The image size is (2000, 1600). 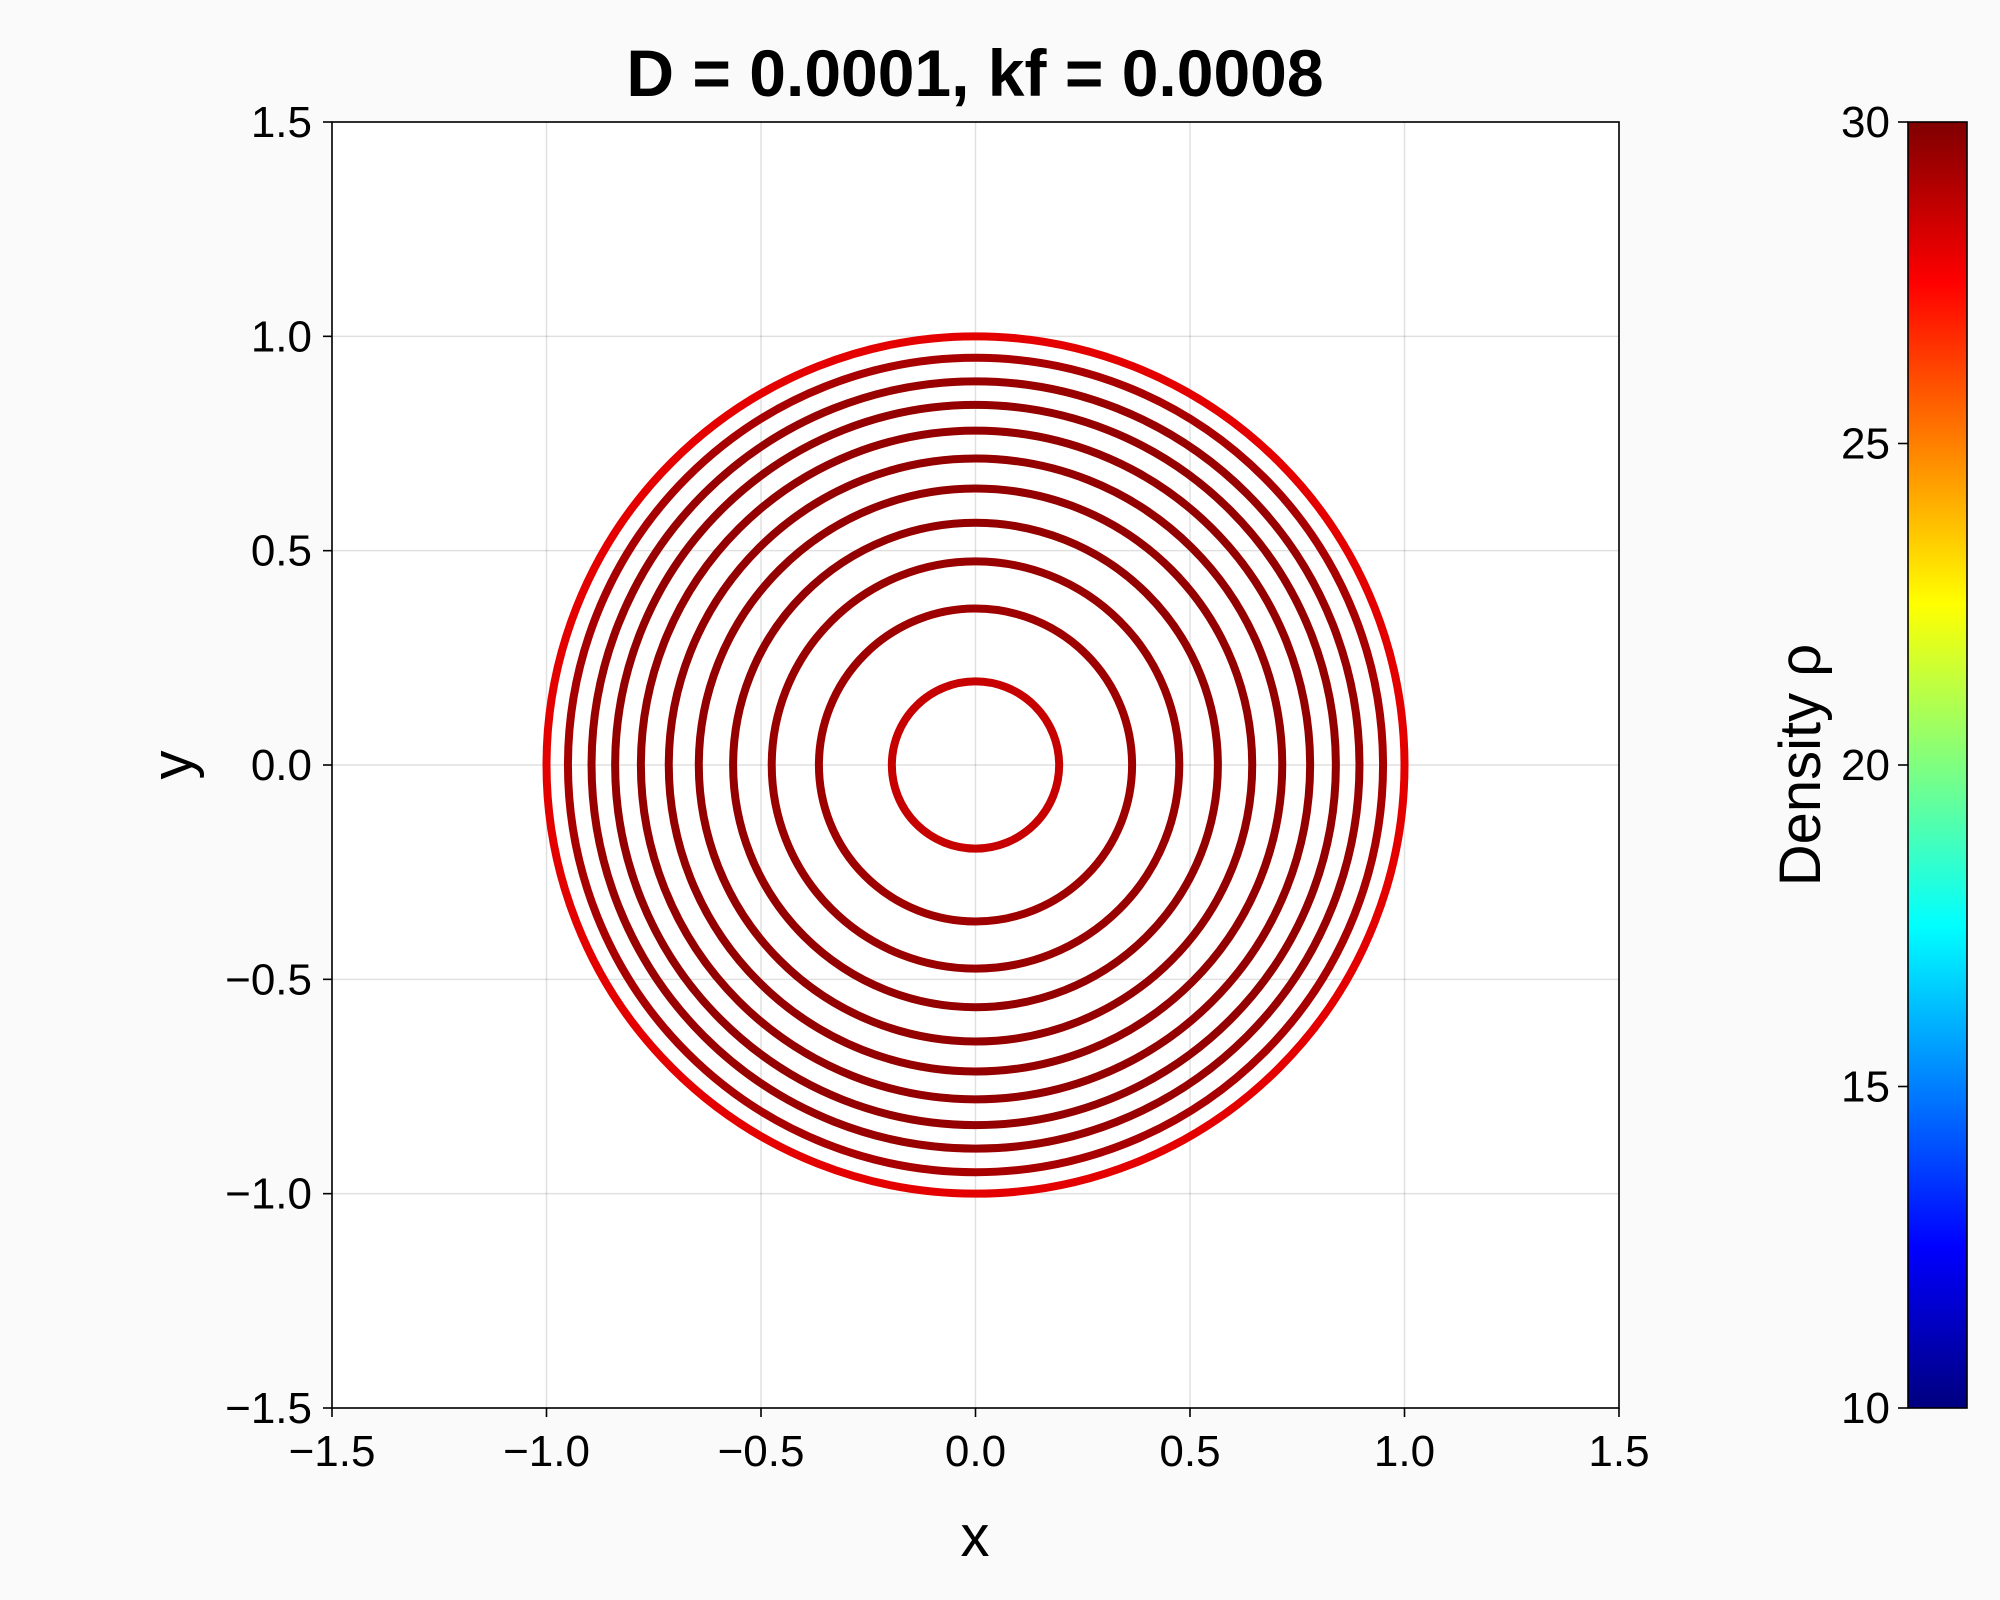 I want to click on x-tick-label-4: 0.5, so click(x=1189, y=1451).